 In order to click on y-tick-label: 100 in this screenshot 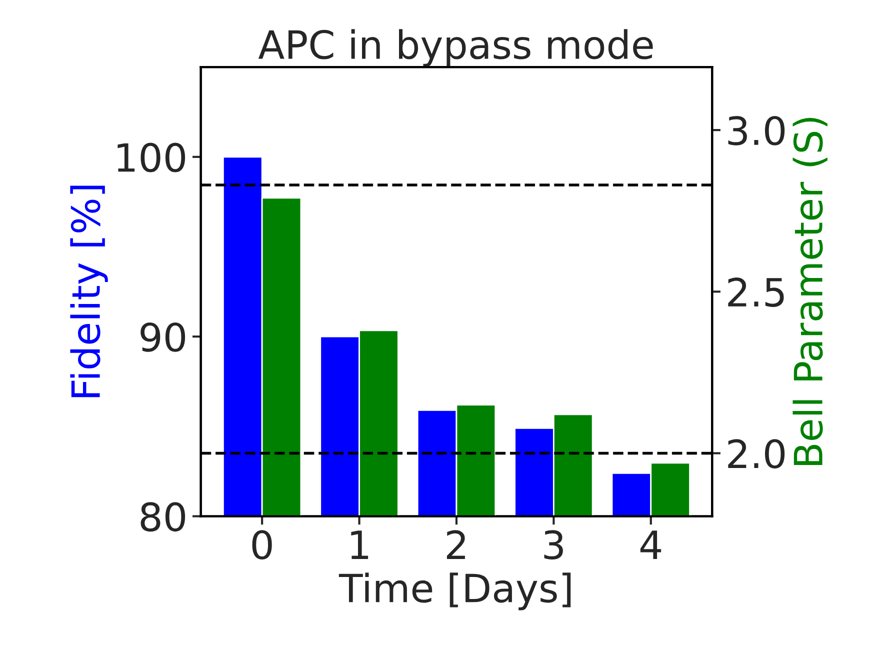, I will do `click(152, 157)`.